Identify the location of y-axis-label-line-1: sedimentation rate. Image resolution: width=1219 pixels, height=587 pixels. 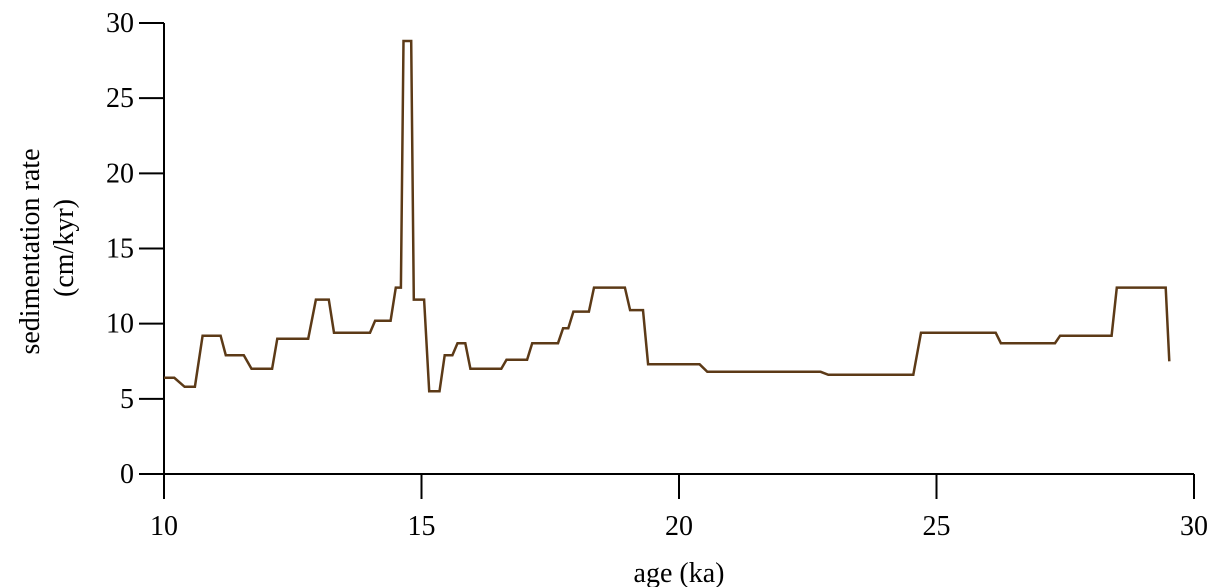
(30, 251).